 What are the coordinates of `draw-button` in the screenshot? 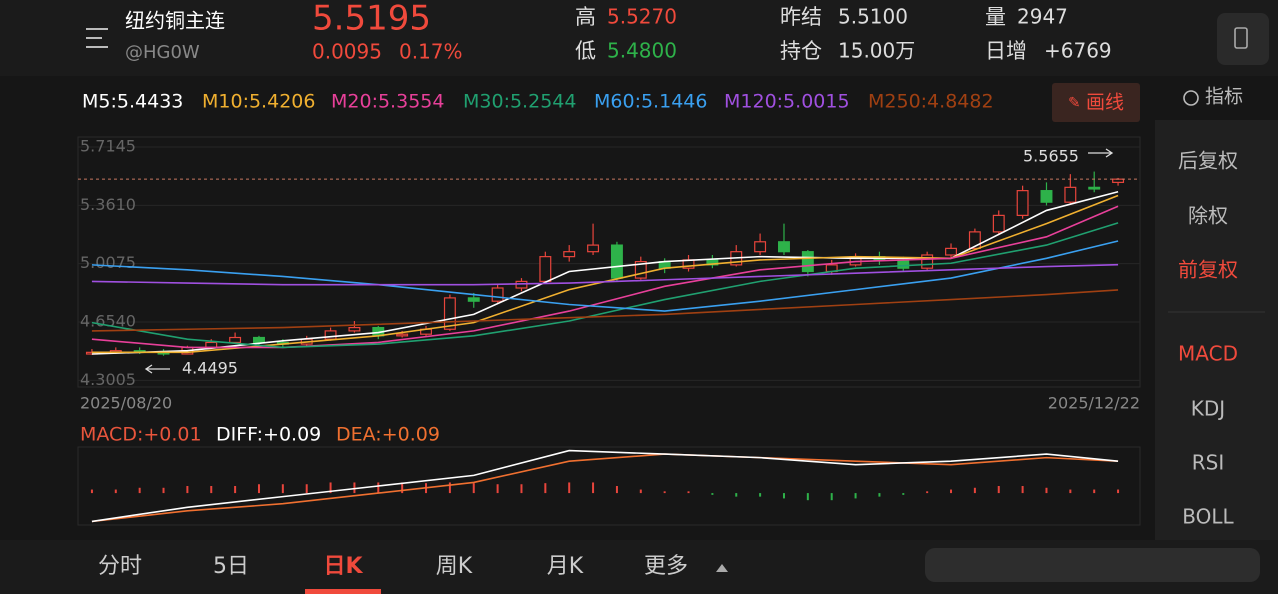 It's located at (1096, 102).